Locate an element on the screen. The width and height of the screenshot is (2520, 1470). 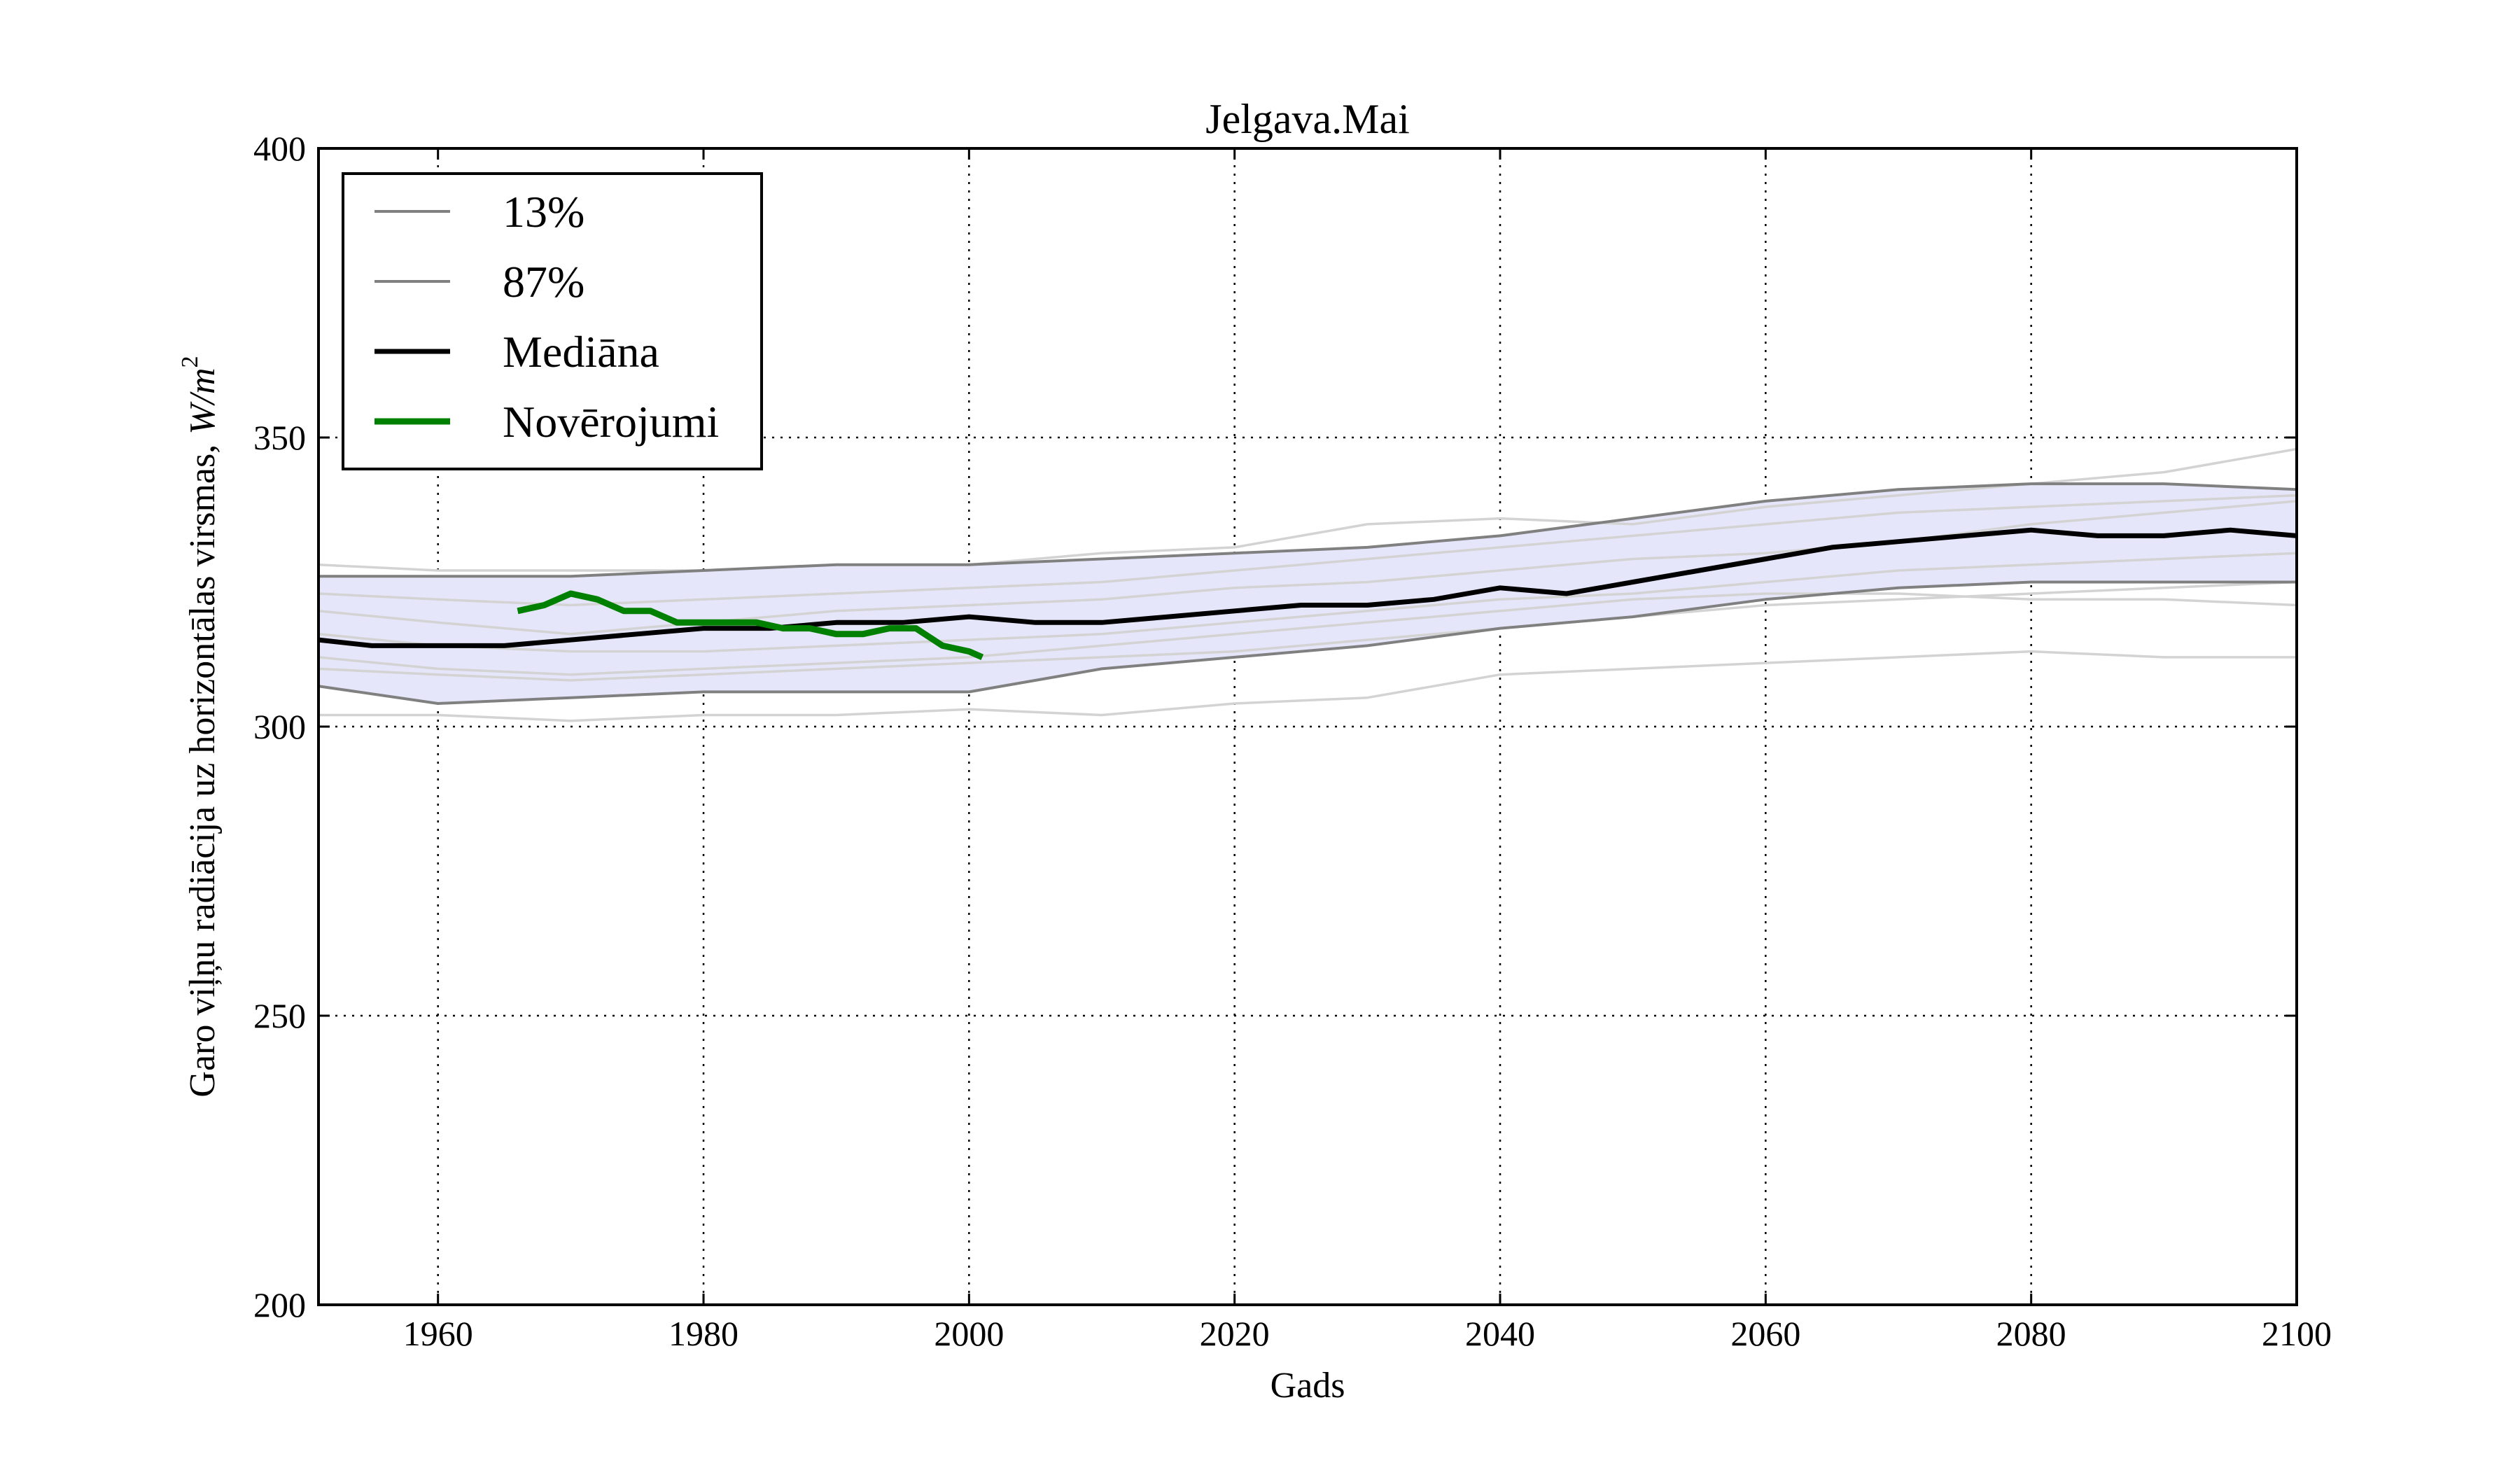
legend: 13% 87% Mediāna Novērojumi is located at coordinates (552, 321).